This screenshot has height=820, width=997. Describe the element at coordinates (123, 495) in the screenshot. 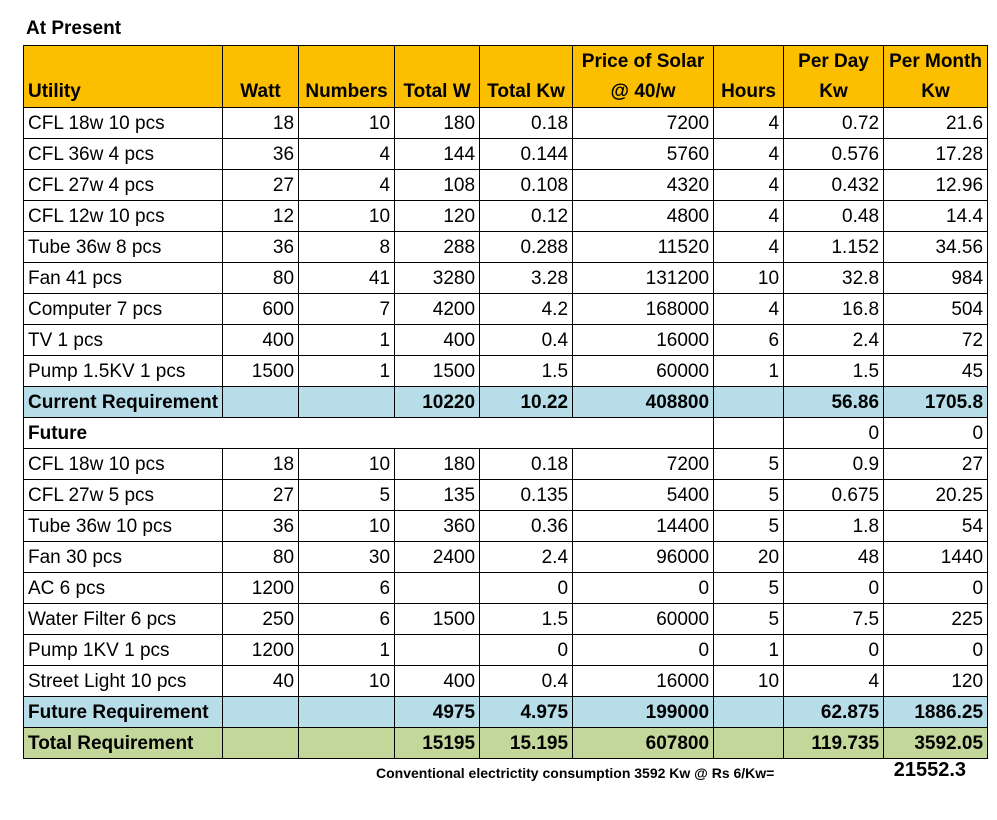

I see `utility-cell: CFL 27w 5 pcs` at that location.